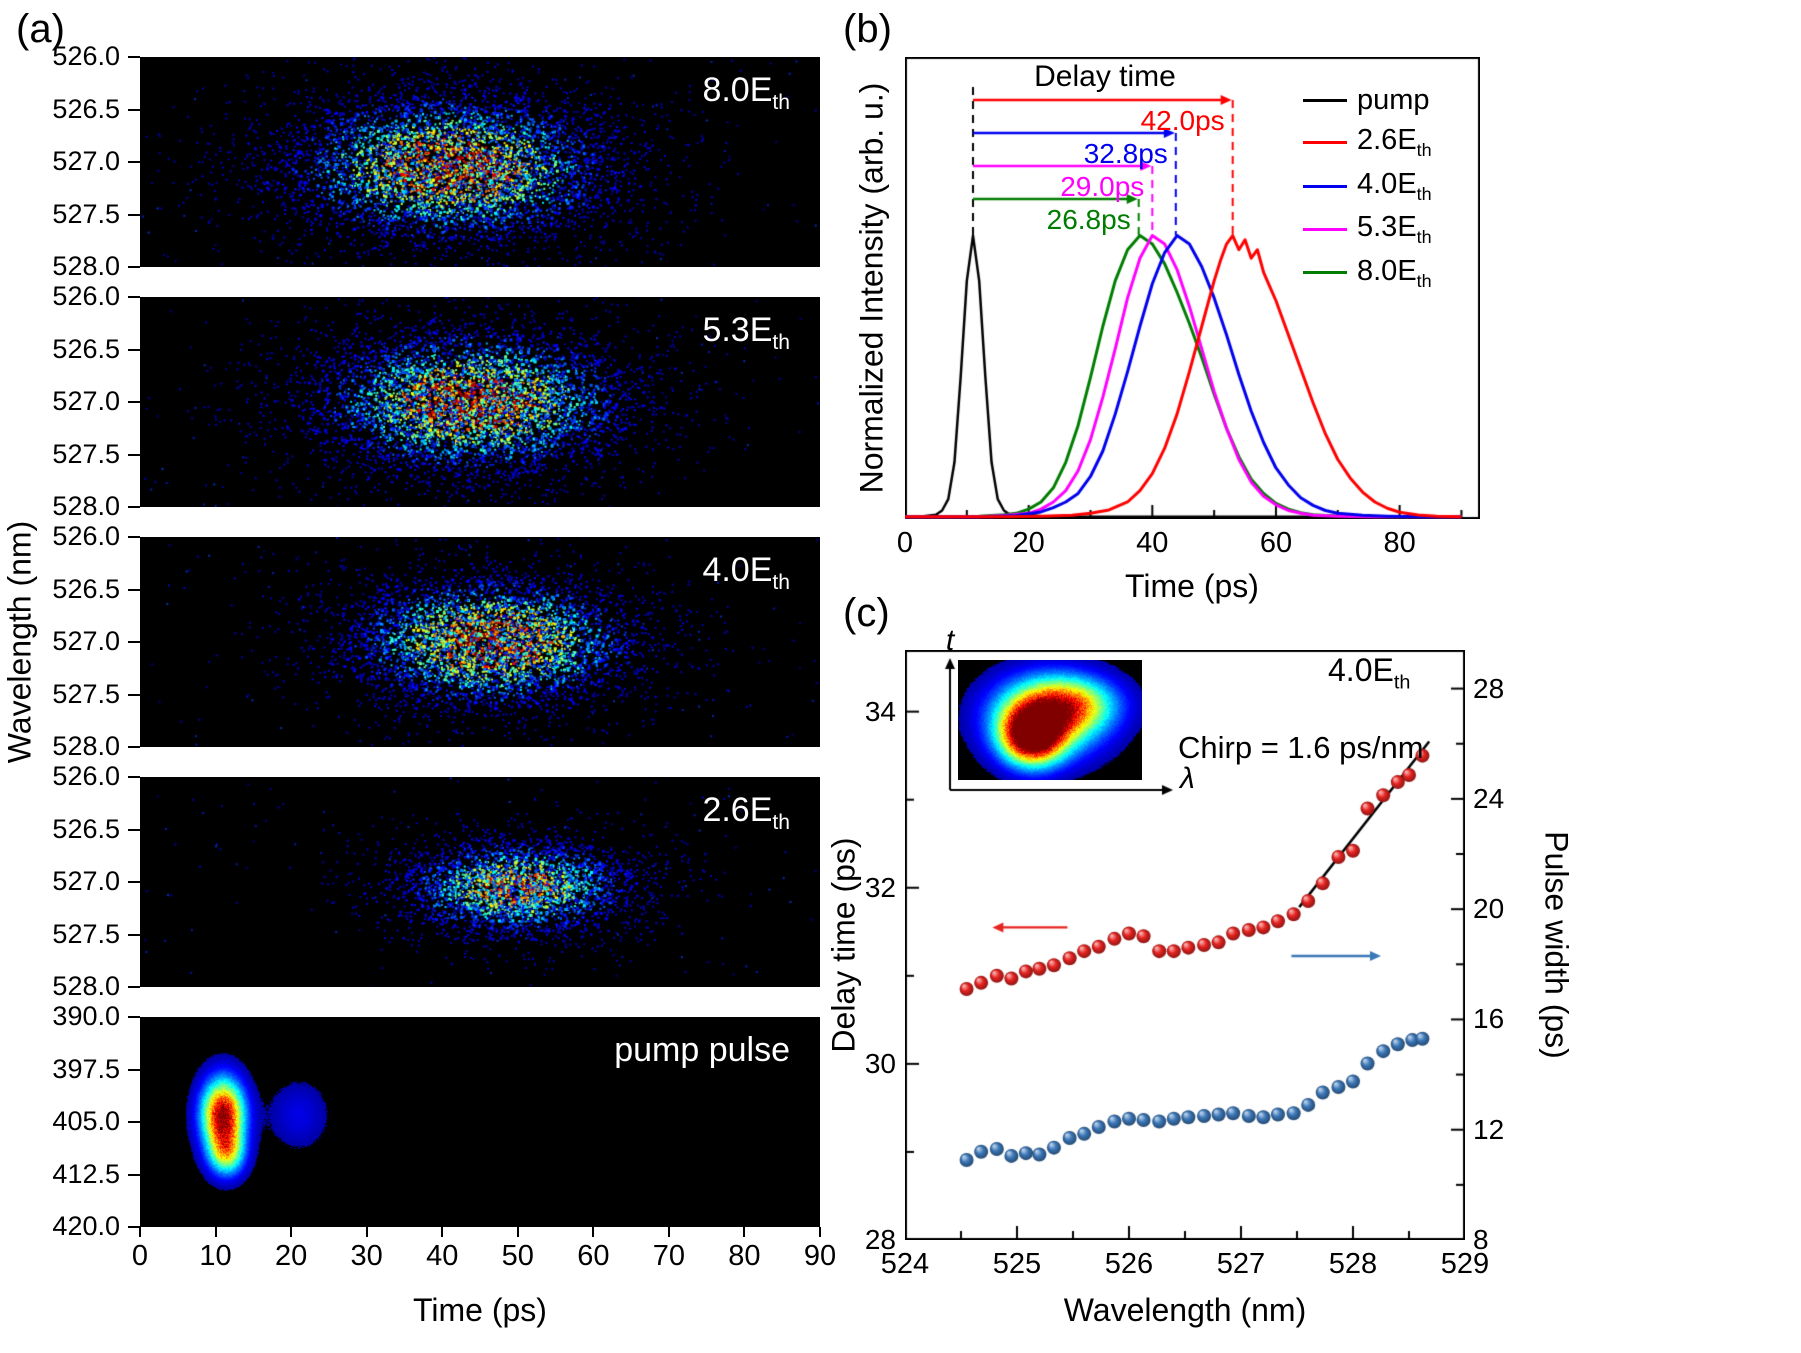 The height and width of the screenshot is (1353, 1801). What do you see at coordinates (1185, 1310) in the screenshot?
I see `panel-c-x-axis-label: Wavelength (nm)` at bounding box center [1185, 1310].